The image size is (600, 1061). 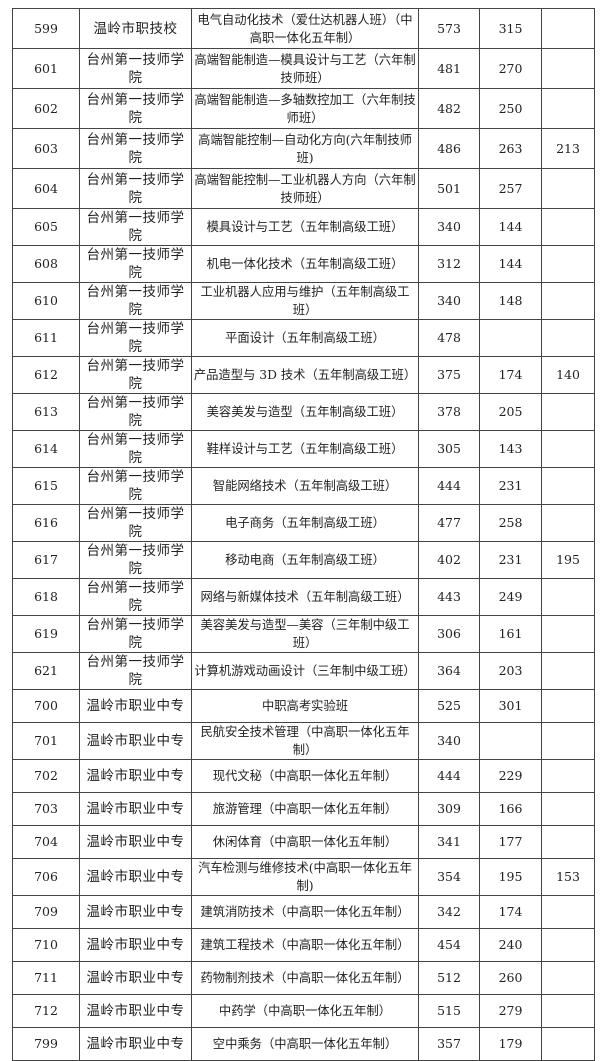 What do you see at coordinates (510, 68) in the screenshot?
I see `score-2-cell: 270` at bounding box center [510, 68].